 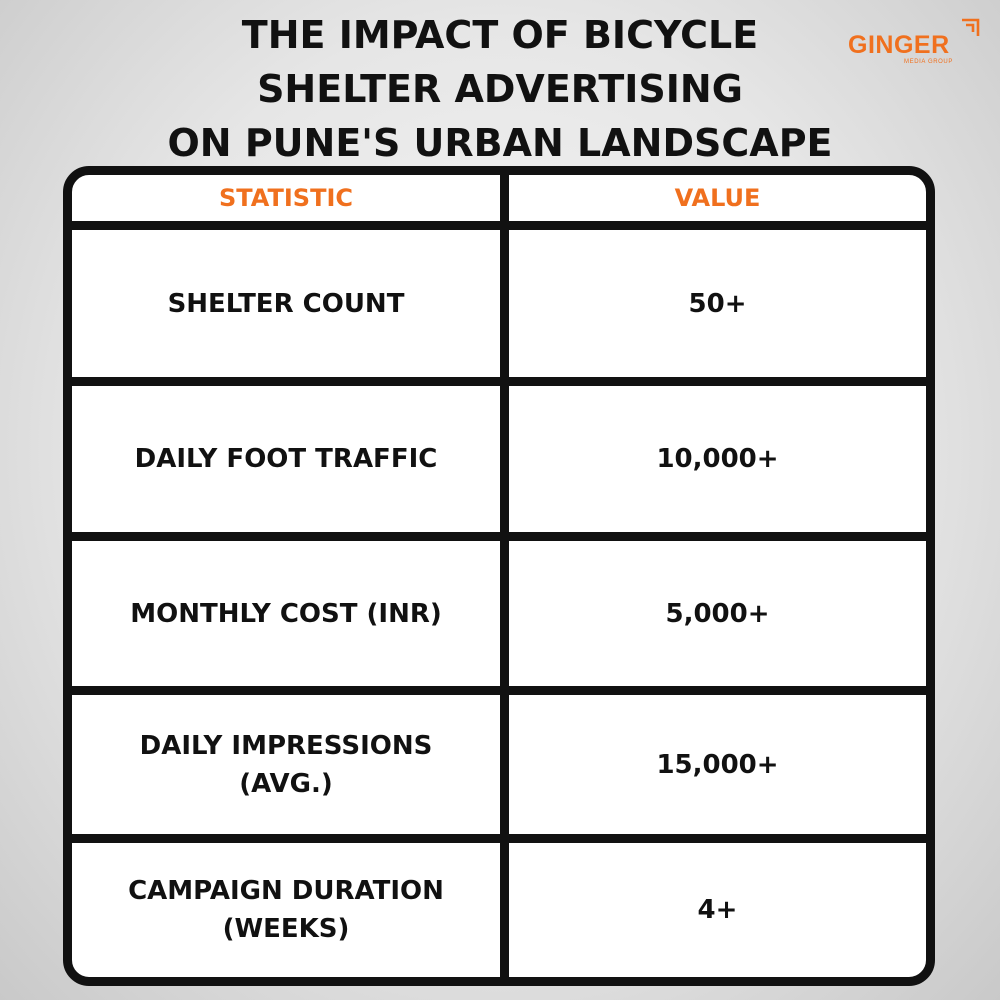 What do you see at coordinates (286, 303) in the screenshot?
I see `row-1-statistic: SHELTER COUNT` at bounding box center [286, 303].